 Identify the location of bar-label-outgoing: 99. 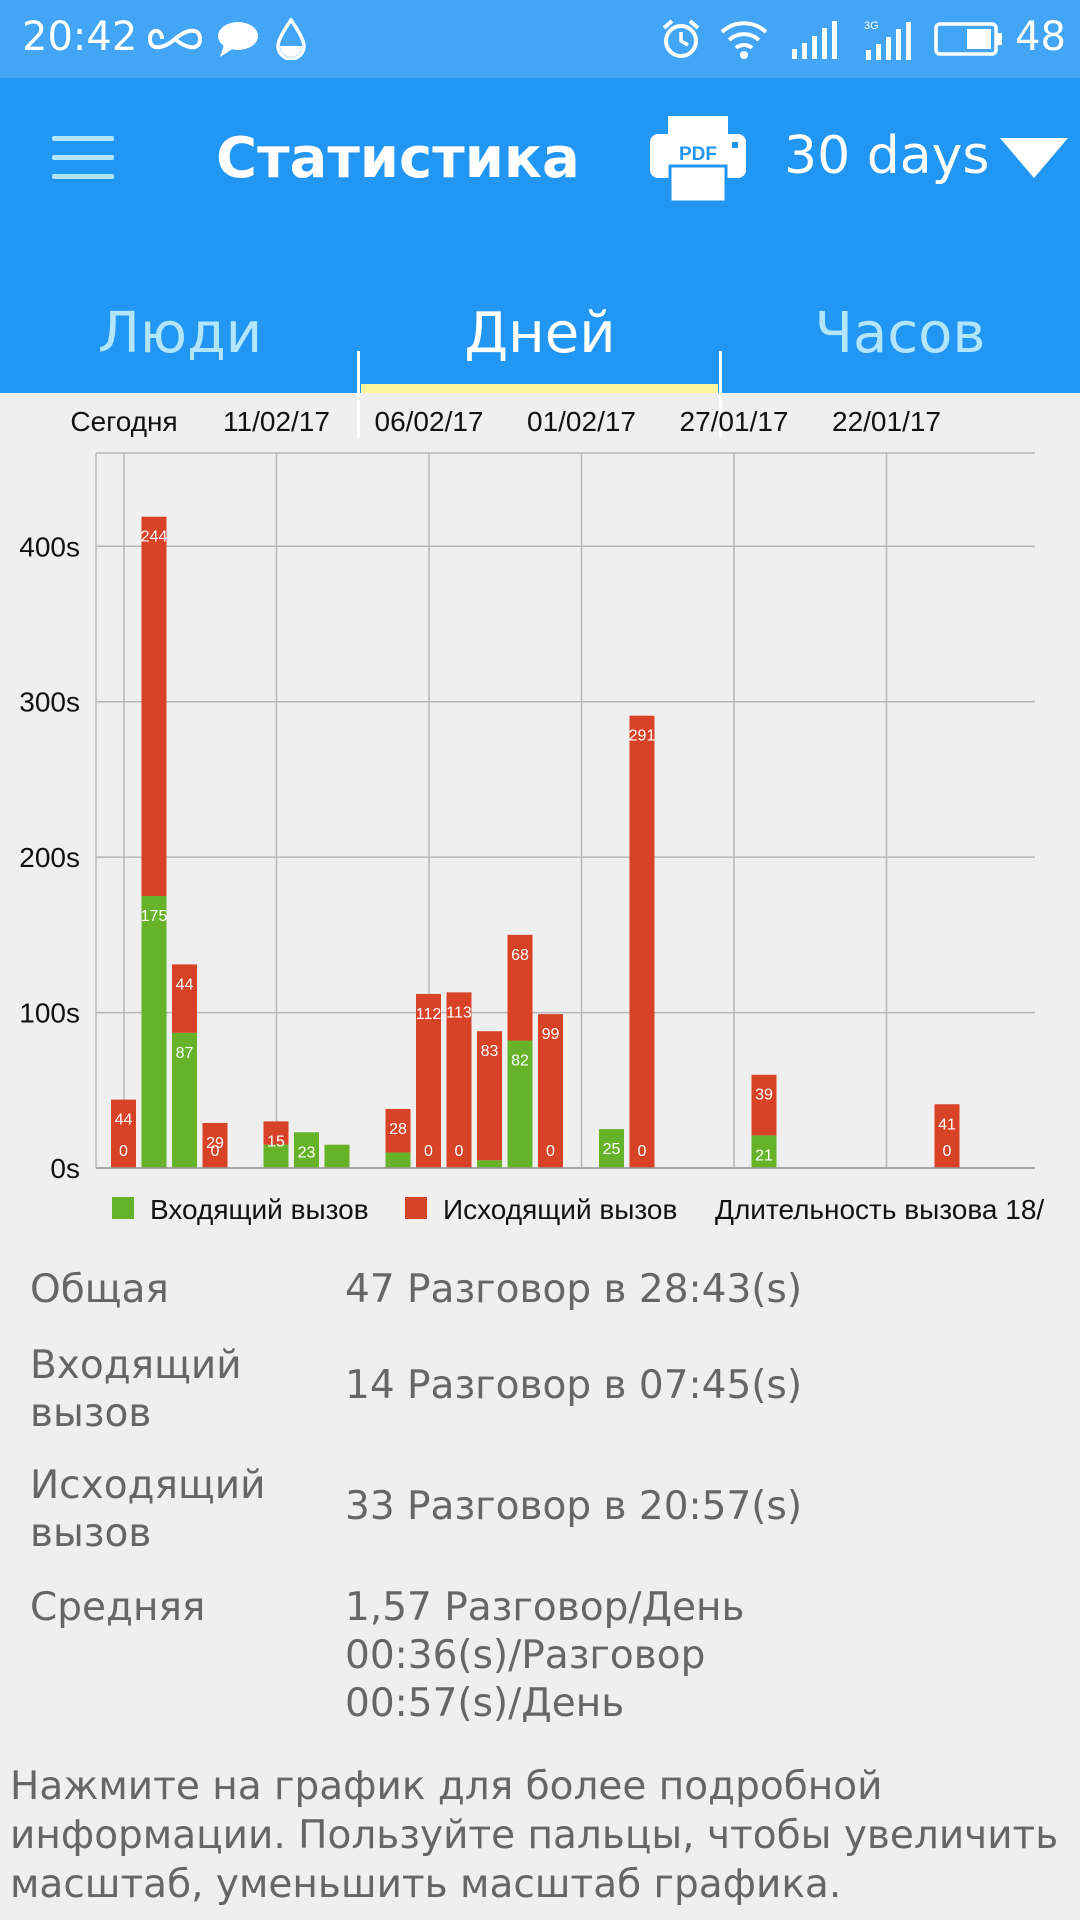
(551, 1034).